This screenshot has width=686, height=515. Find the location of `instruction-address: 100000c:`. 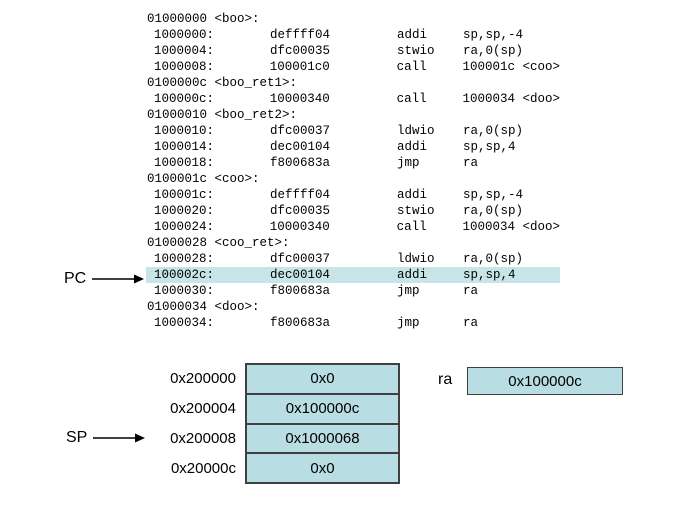

instruction-address: 100000c: is located at coordinates (184, 99).